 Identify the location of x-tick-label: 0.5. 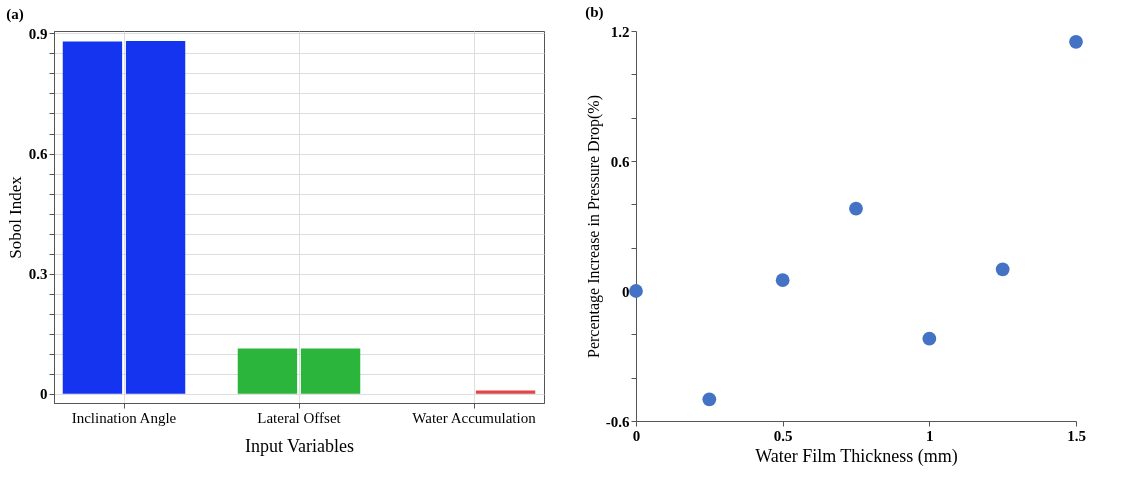
(783, 435).